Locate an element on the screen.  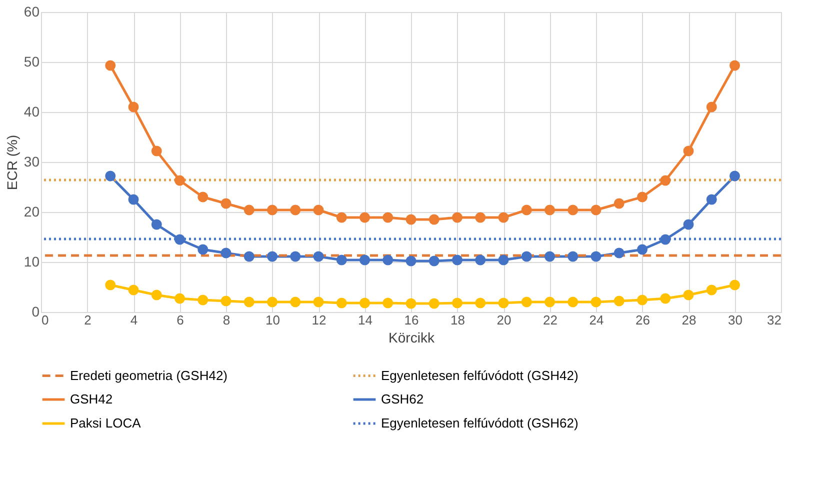
legend-label: Paksi LOCA is located at coordinates (106, 423).